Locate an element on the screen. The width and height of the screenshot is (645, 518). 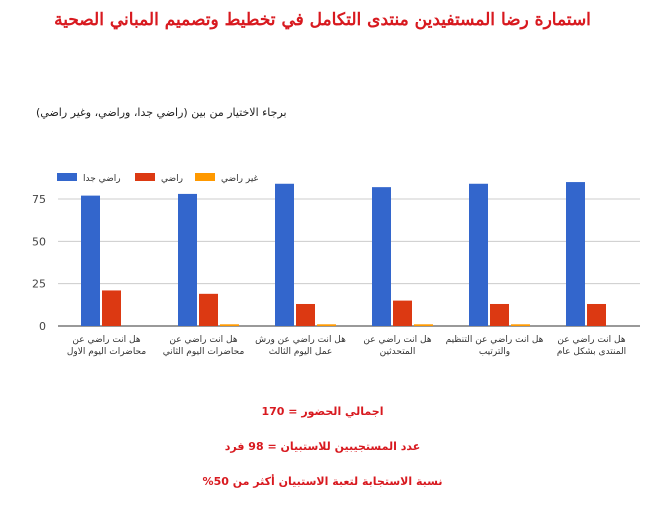
x-tick-label: هل انت راضي عن المتحدثين is located at coordinates (397, 346).